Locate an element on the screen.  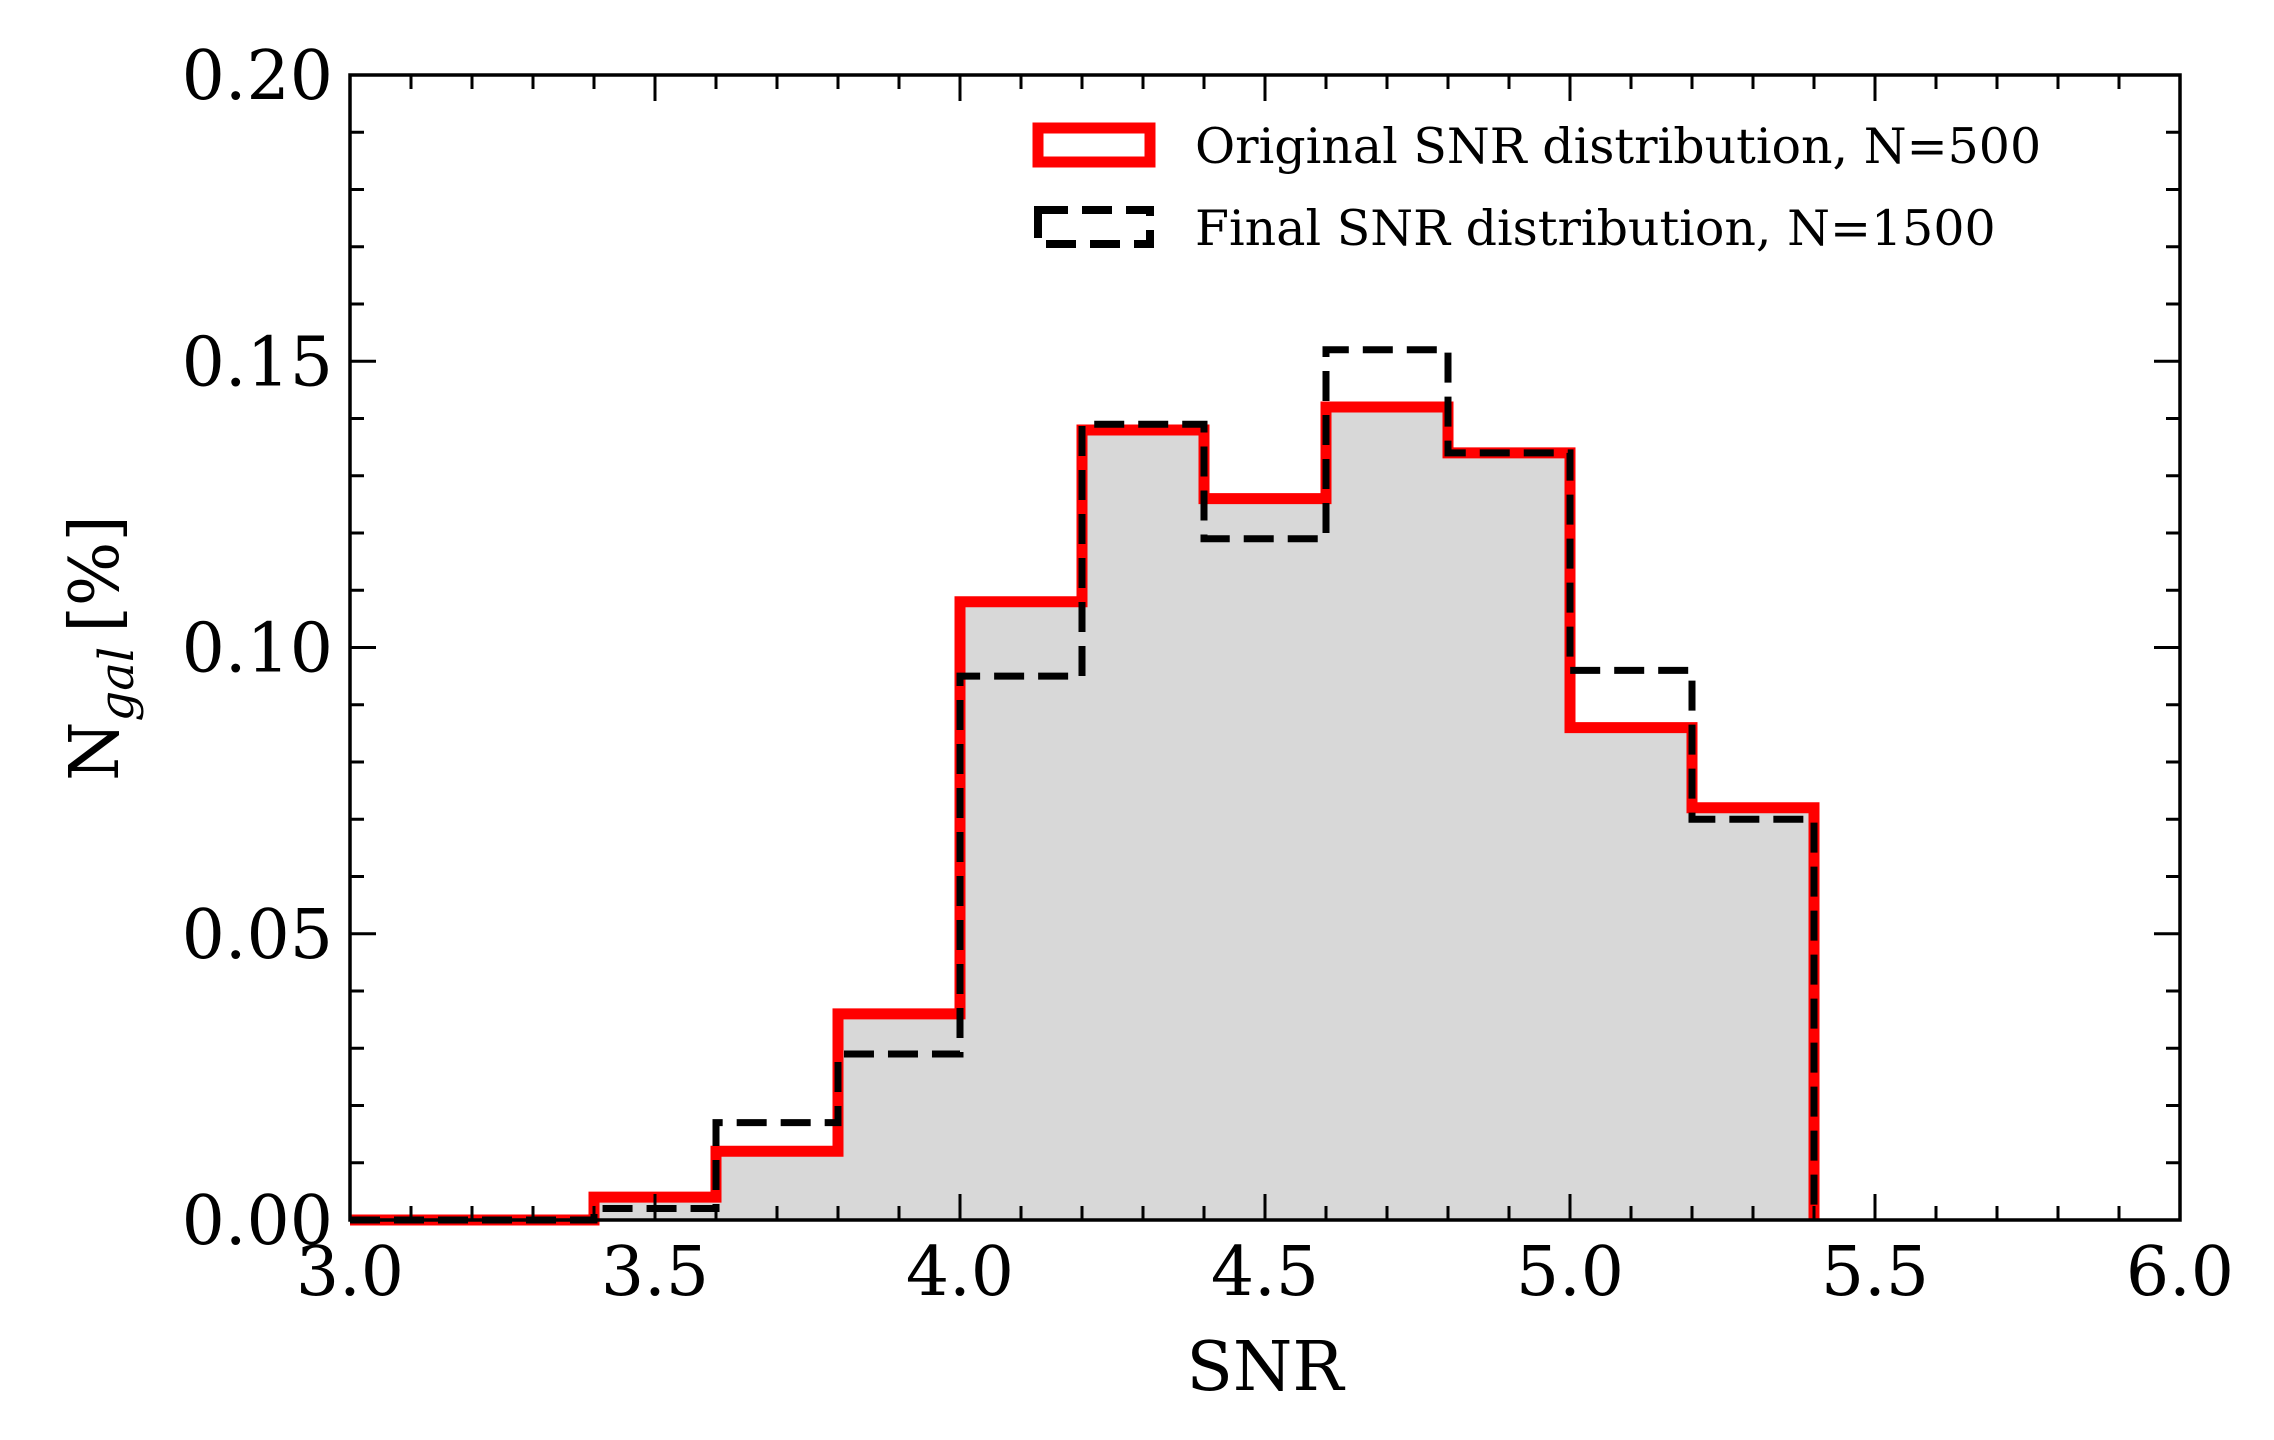
x-tick-label: 3.5 is located at coordinates (655, 1272).